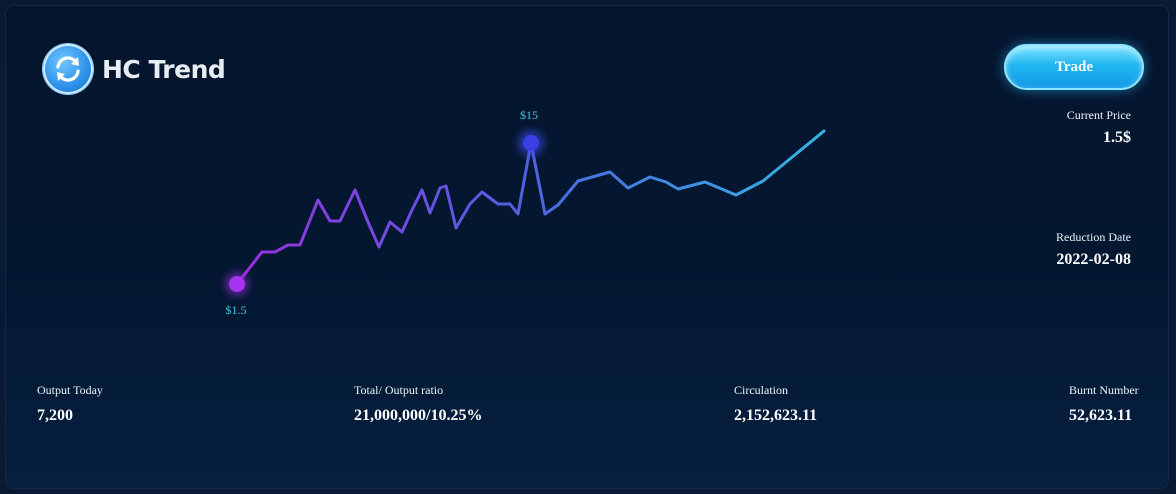  Describe the element at coordinates (1098, 115) in the screenshot. I see `current-price-label: Current Price` at that location.